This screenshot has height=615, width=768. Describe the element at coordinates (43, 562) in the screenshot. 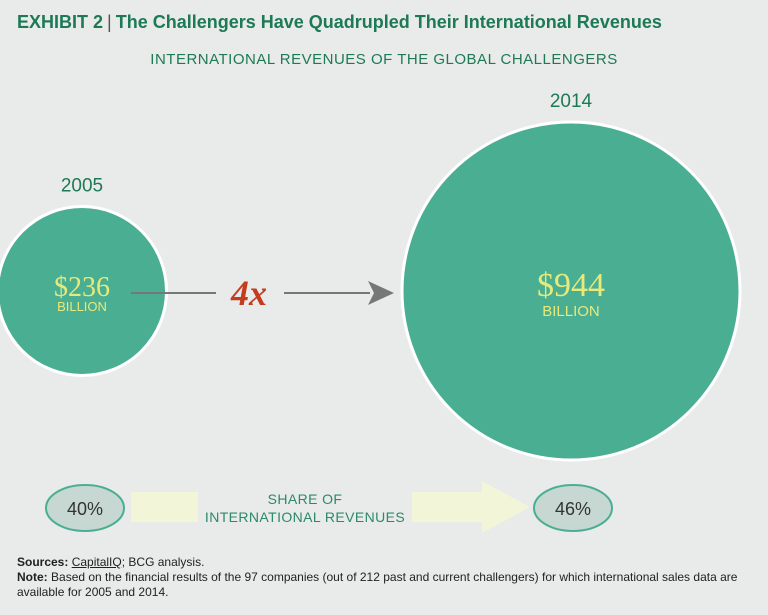

I see `sources-label: Sources:` at that location.